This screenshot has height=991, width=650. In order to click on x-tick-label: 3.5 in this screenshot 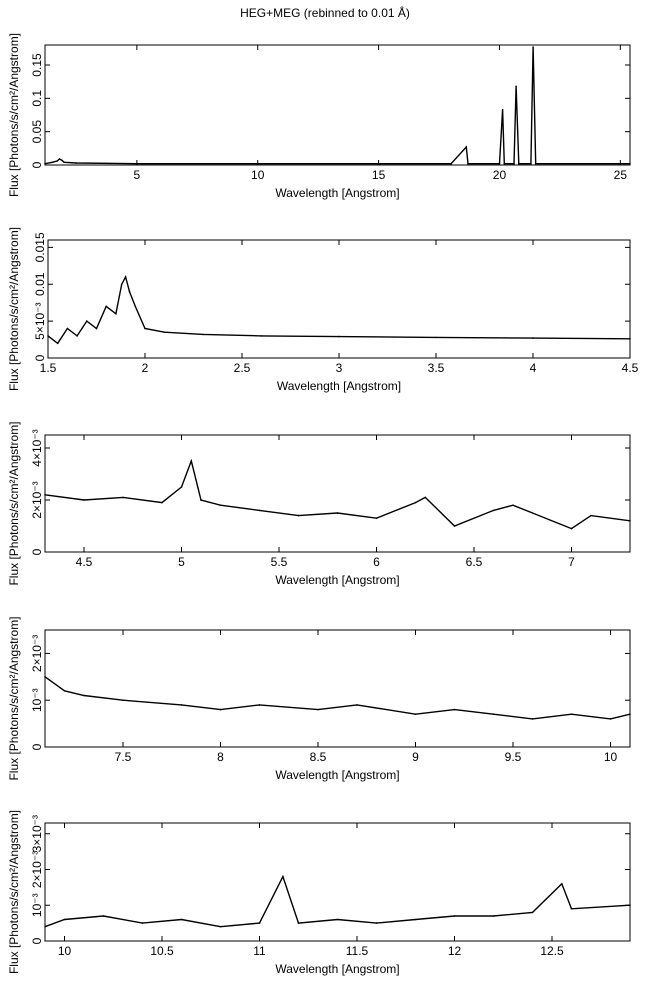, I will do `click(436, 368)`.